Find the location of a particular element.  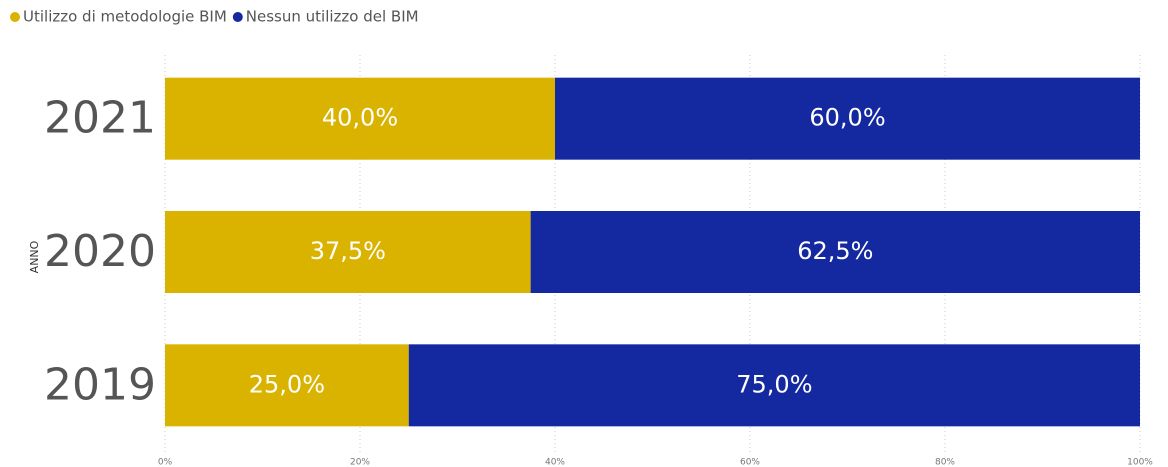

data-label: 40,0% is located at coordinates (360, 118).